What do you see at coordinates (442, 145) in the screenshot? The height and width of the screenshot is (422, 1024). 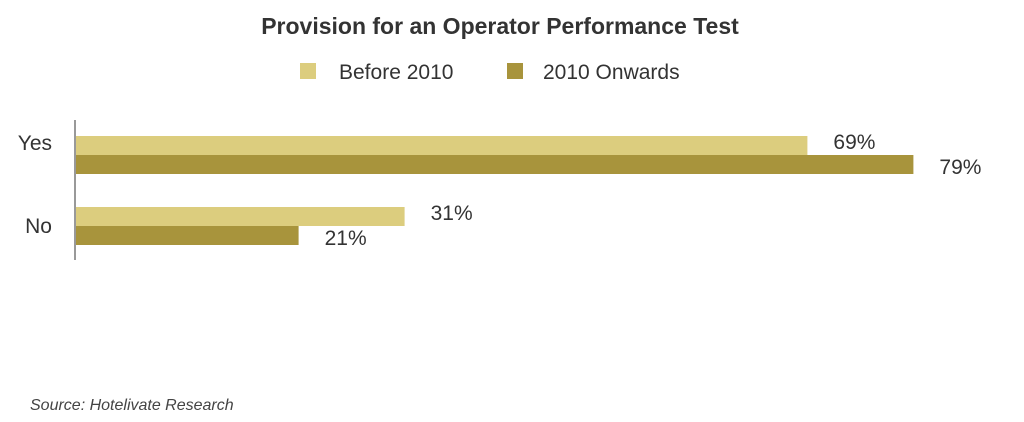 I see `bar-yes-before-2010` at bounding box center [442, 145].